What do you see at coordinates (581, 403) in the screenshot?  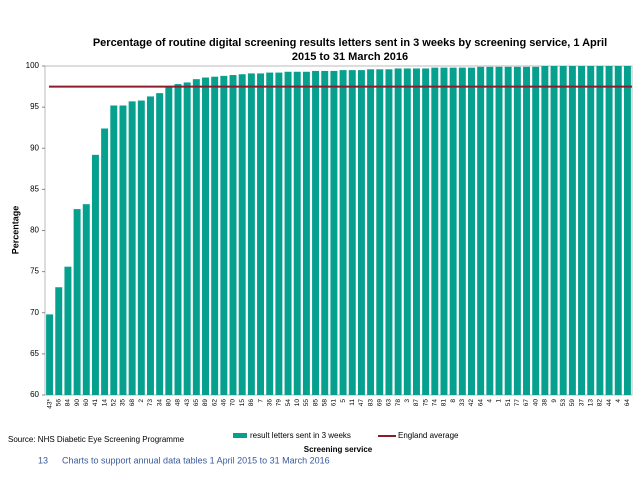 I see `x-tick-label: 37` at bounding box center [581, 403].